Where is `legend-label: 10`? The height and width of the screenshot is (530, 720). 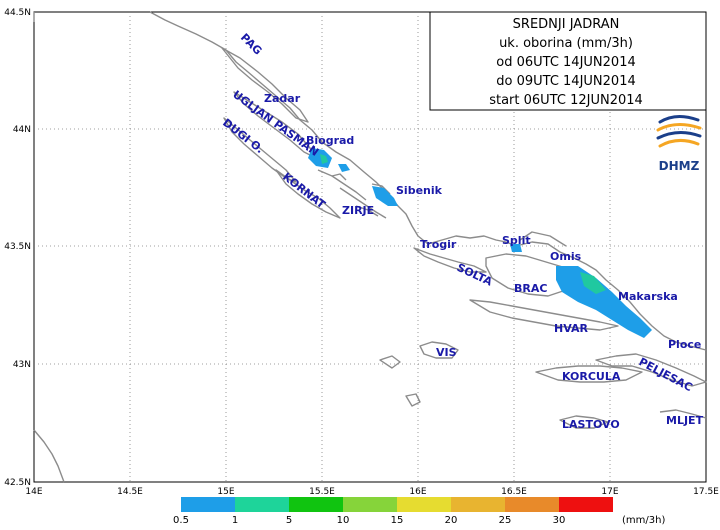
legend-label: 10 is located at coordinates (343, 520).